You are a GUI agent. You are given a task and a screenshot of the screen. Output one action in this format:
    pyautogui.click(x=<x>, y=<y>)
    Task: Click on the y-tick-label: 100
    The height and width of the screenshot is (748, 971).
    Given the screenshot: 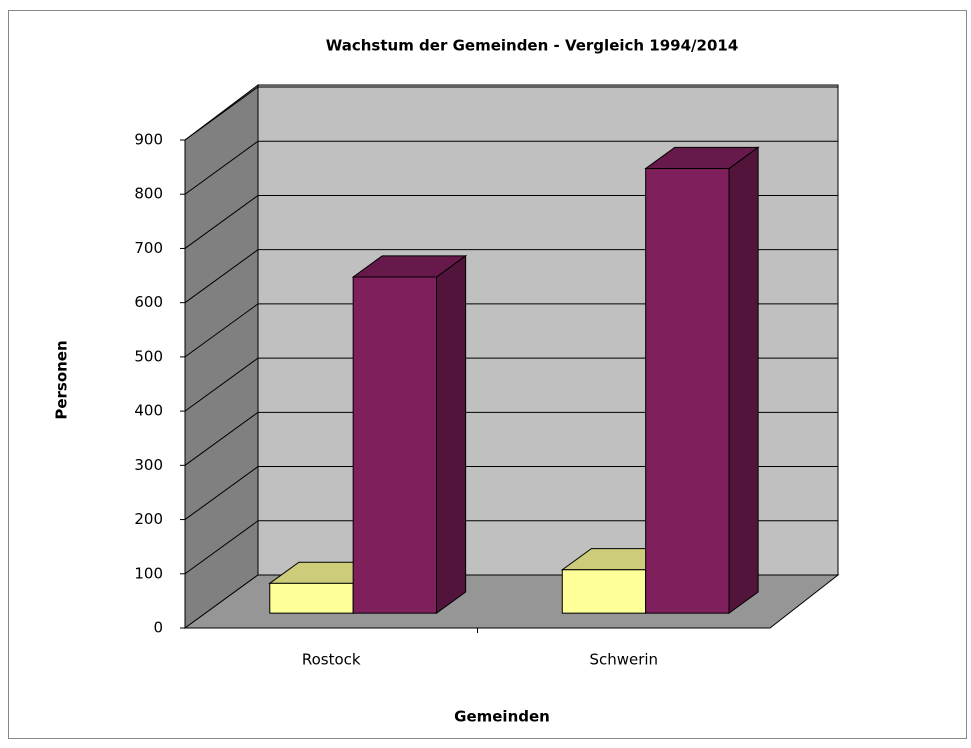 What is the action you would take?
    pyautogui.click(x=148, y=573)
    